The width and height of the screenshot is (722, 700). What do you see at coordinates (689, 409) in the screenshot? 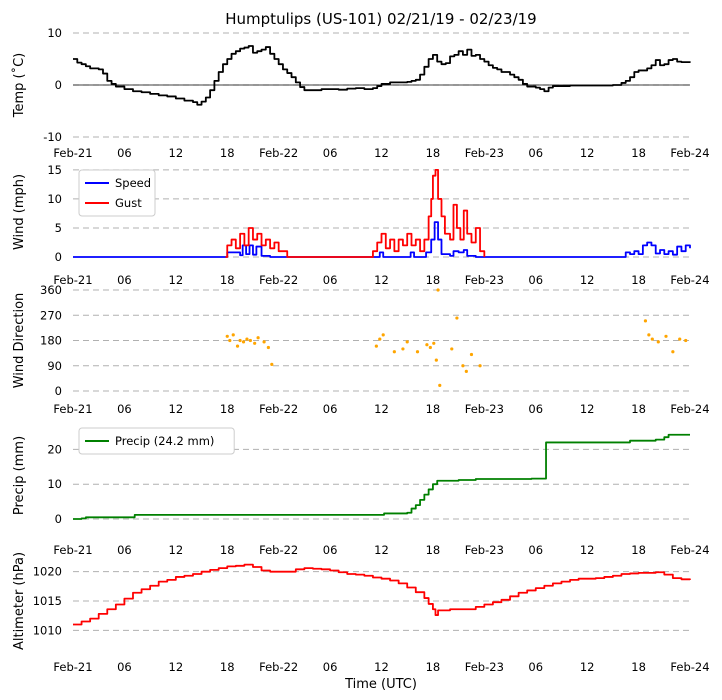
I see `x-tick-label-dir-12: Feb-24` at bounding box center [689, 409].